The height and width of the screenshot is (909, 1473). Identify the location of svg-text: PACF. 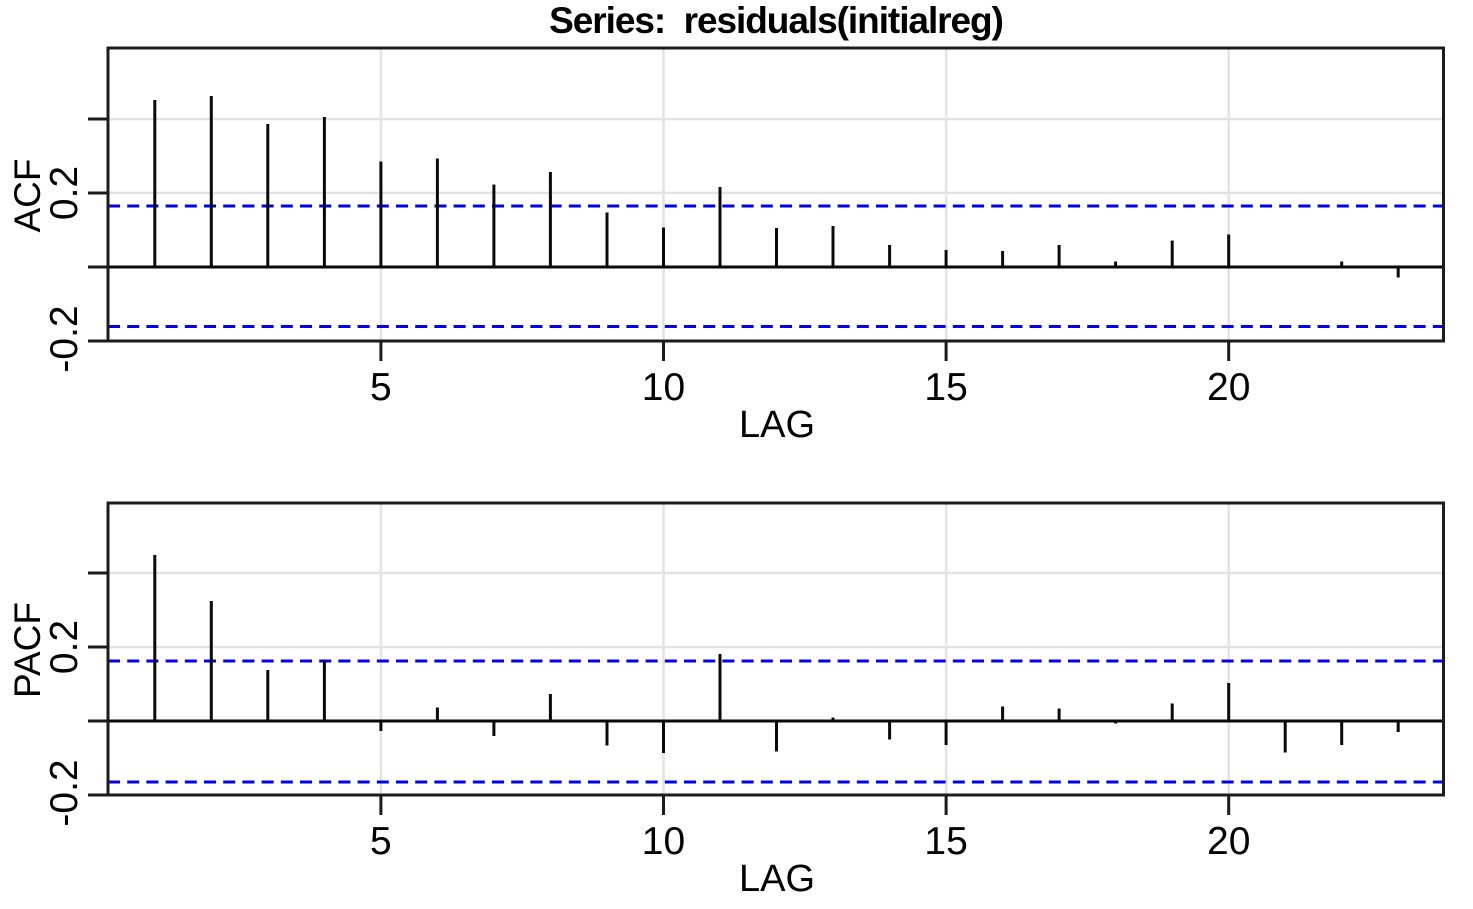
(27, 650).